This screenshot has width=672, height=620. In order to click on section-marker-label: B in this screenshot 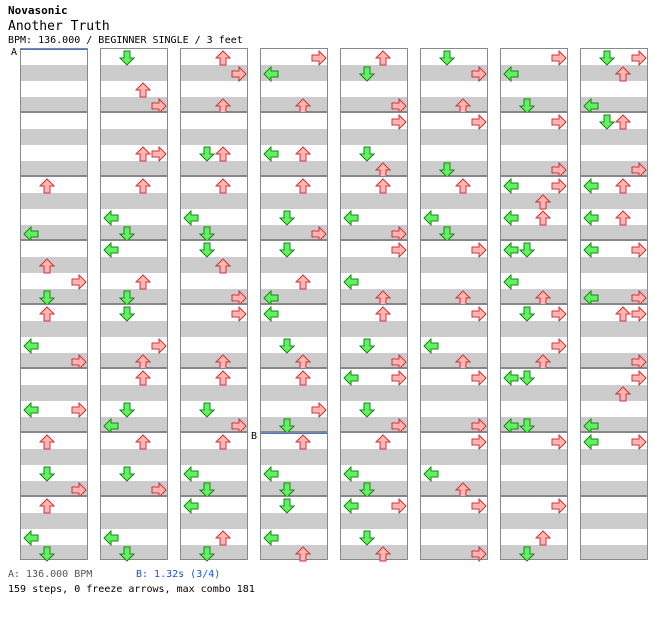, I will do `click(254, 436)`.